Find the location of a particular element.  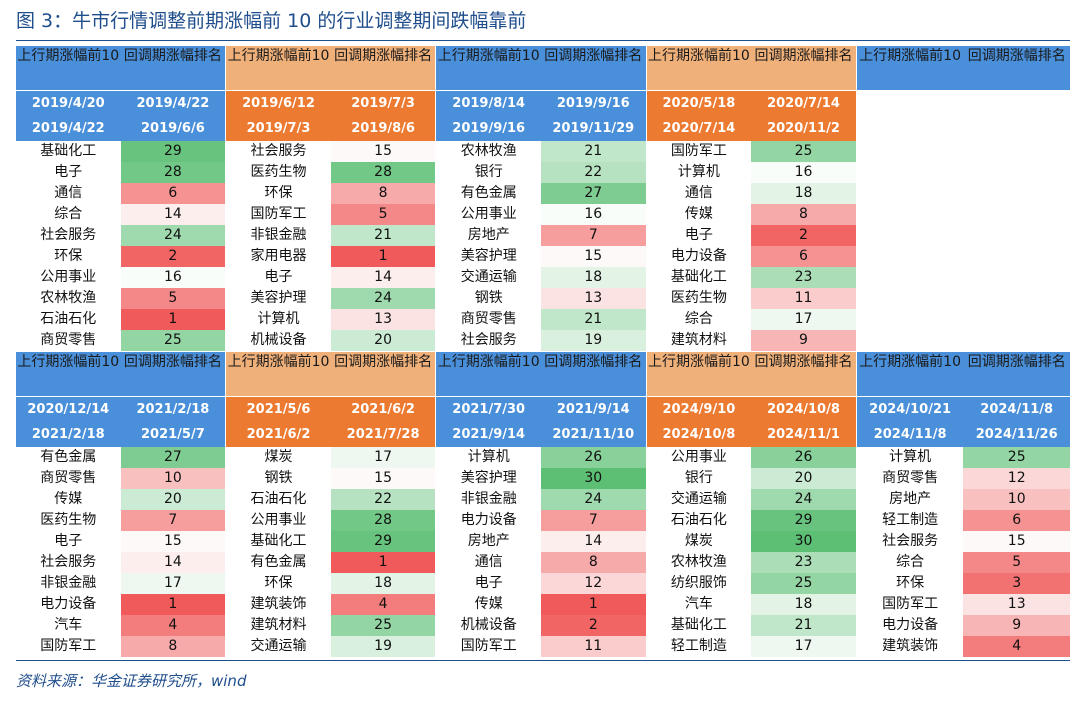

industry-name: 社会服务 is located at coordinates (910, 541).